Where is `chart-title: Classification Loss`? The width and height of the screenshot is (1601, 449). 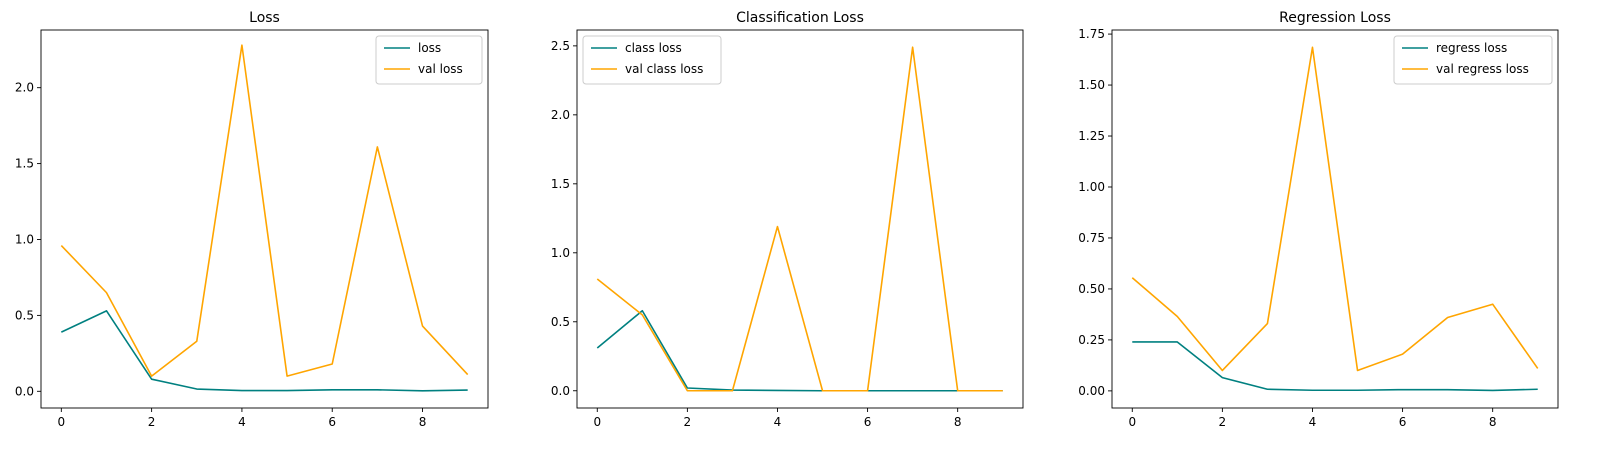 chart-title: Classification Loss is located at coordinates (800, 18).